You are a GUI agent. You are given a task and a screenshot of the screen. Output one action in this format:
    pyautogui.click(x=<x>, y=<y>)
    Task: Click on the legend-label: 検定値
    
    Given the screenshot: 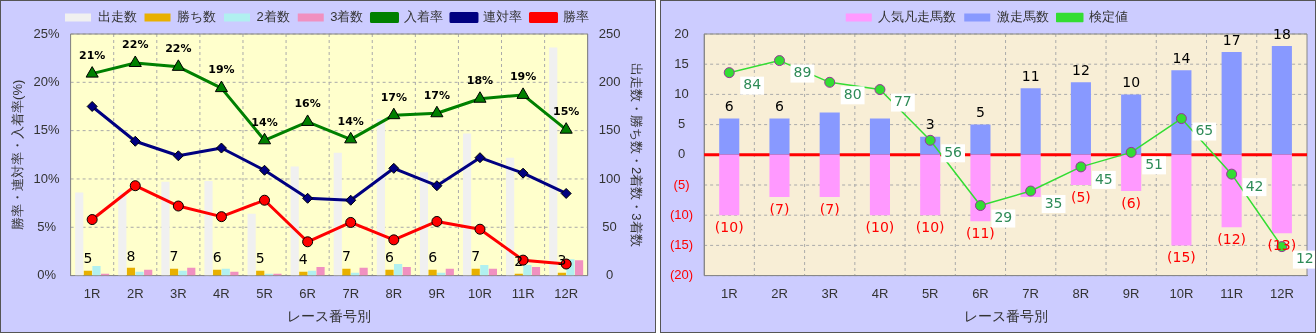 What is the action you would take?
    pyautogui.click(x=1109, y=17)
    